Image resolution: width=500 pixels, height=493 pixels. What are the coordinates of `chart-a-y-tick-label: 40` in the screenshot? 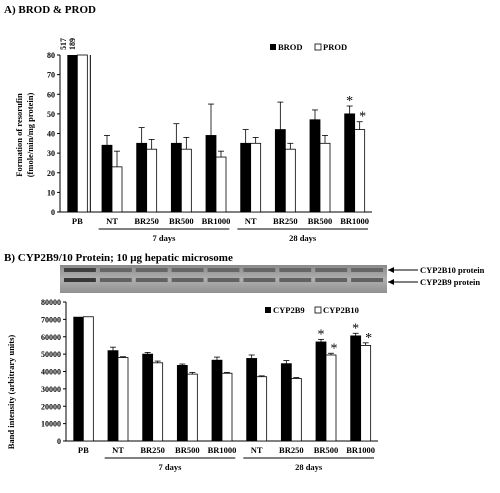 It's located at (51, 134).